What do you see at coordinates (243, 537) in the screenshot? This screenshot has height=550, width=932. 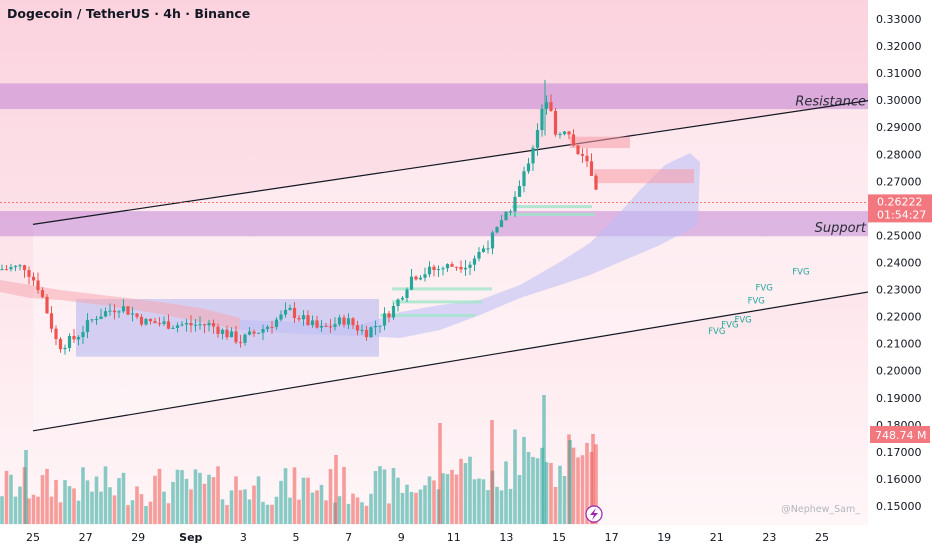 I see `x-tick-label: 3` at bounding box center [243, 537].